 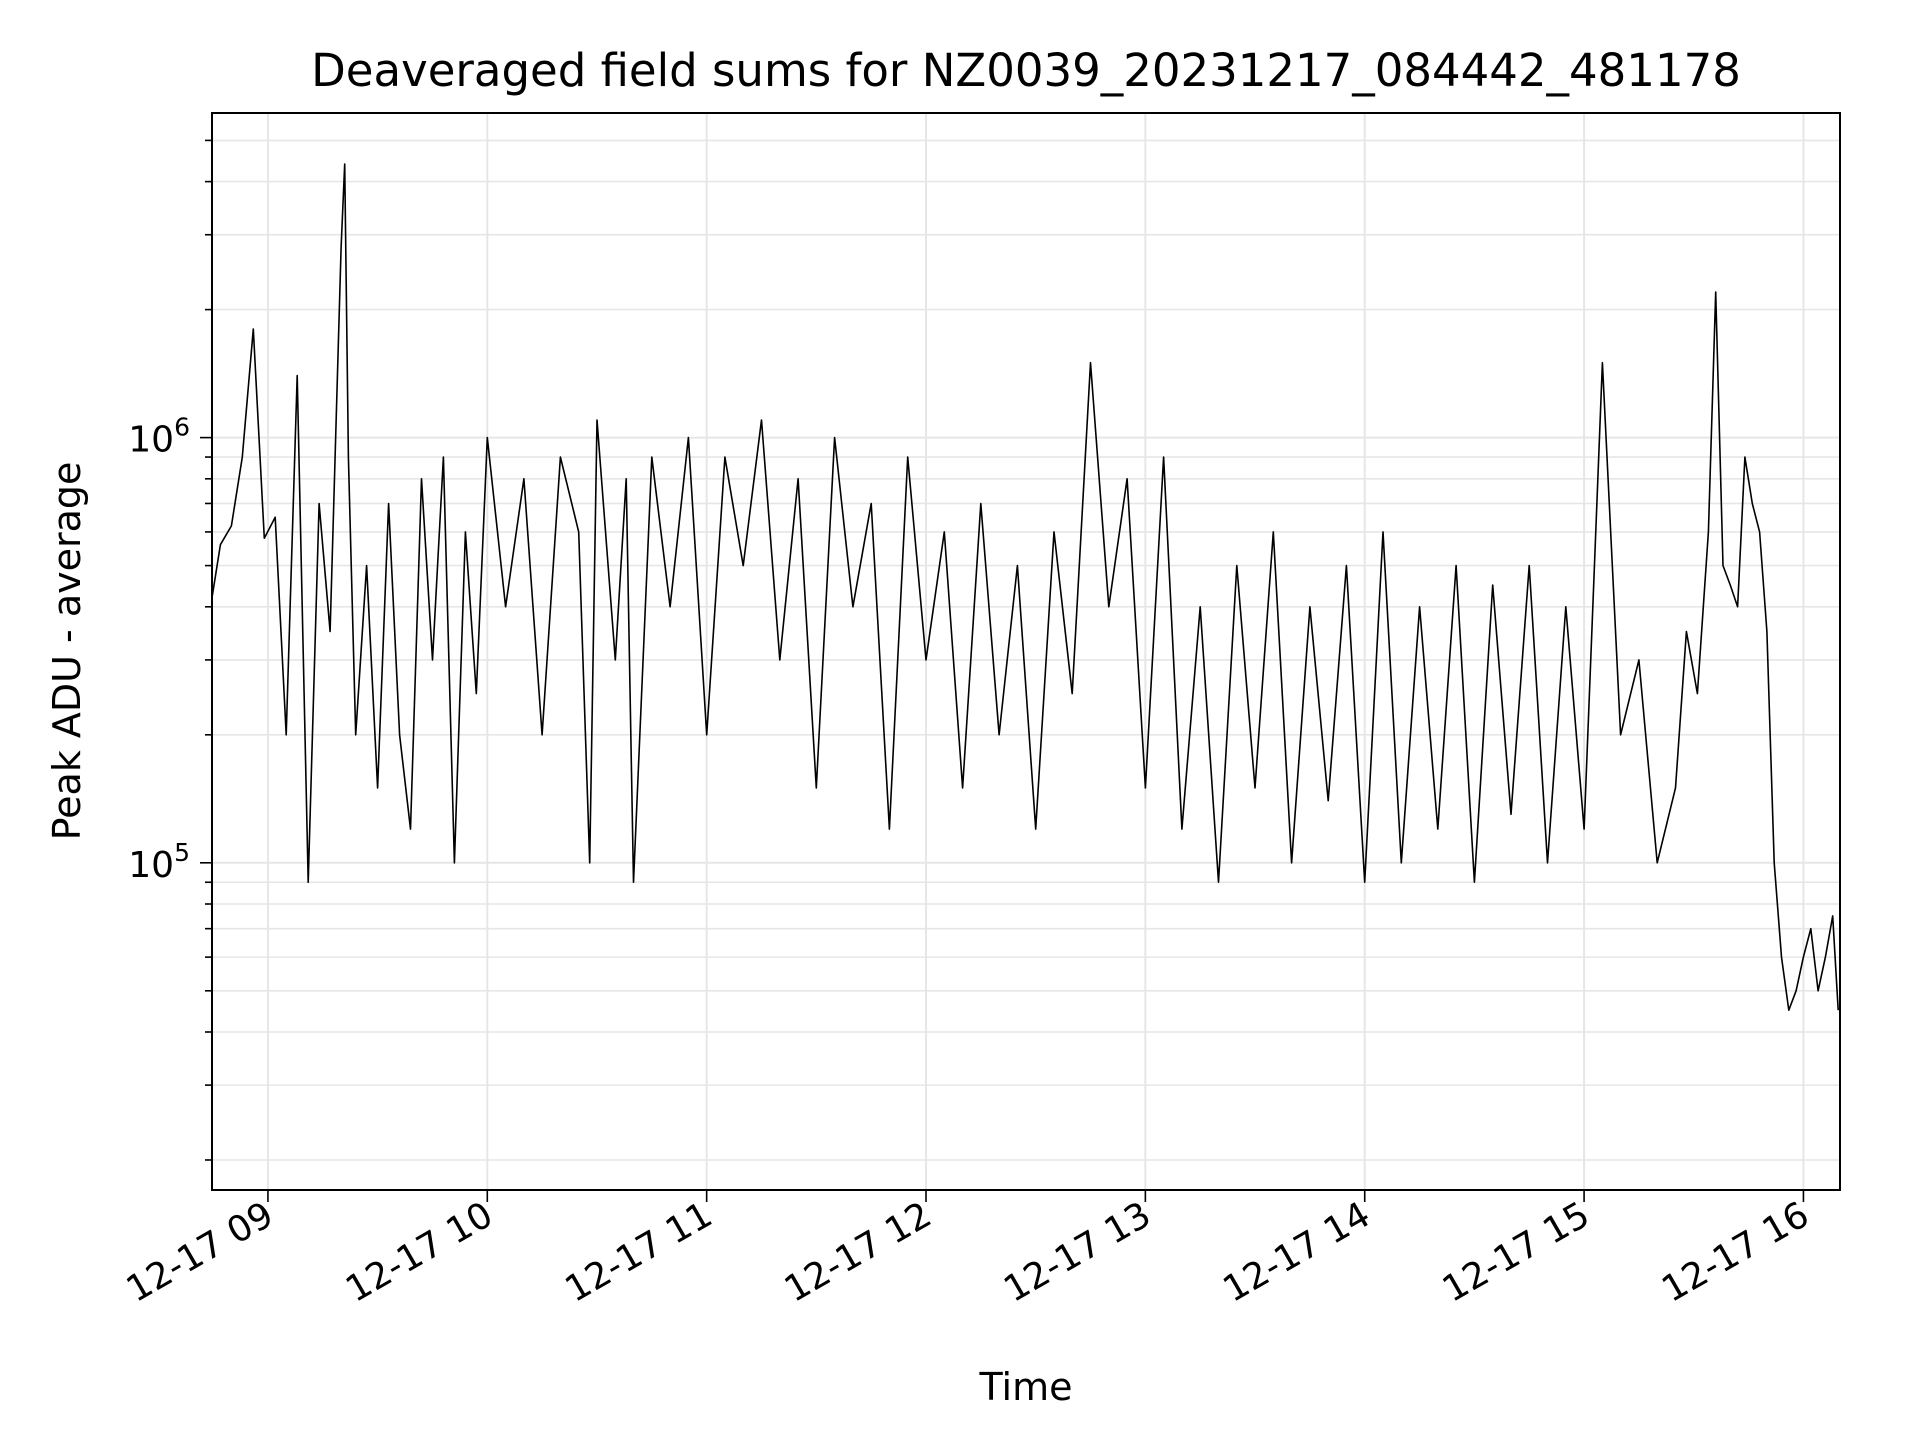 What do you see at coordinates (67, 651) in the screenshot?
I see `y-axis-label: Peak ADU - average` at bounding box center [67, 651].